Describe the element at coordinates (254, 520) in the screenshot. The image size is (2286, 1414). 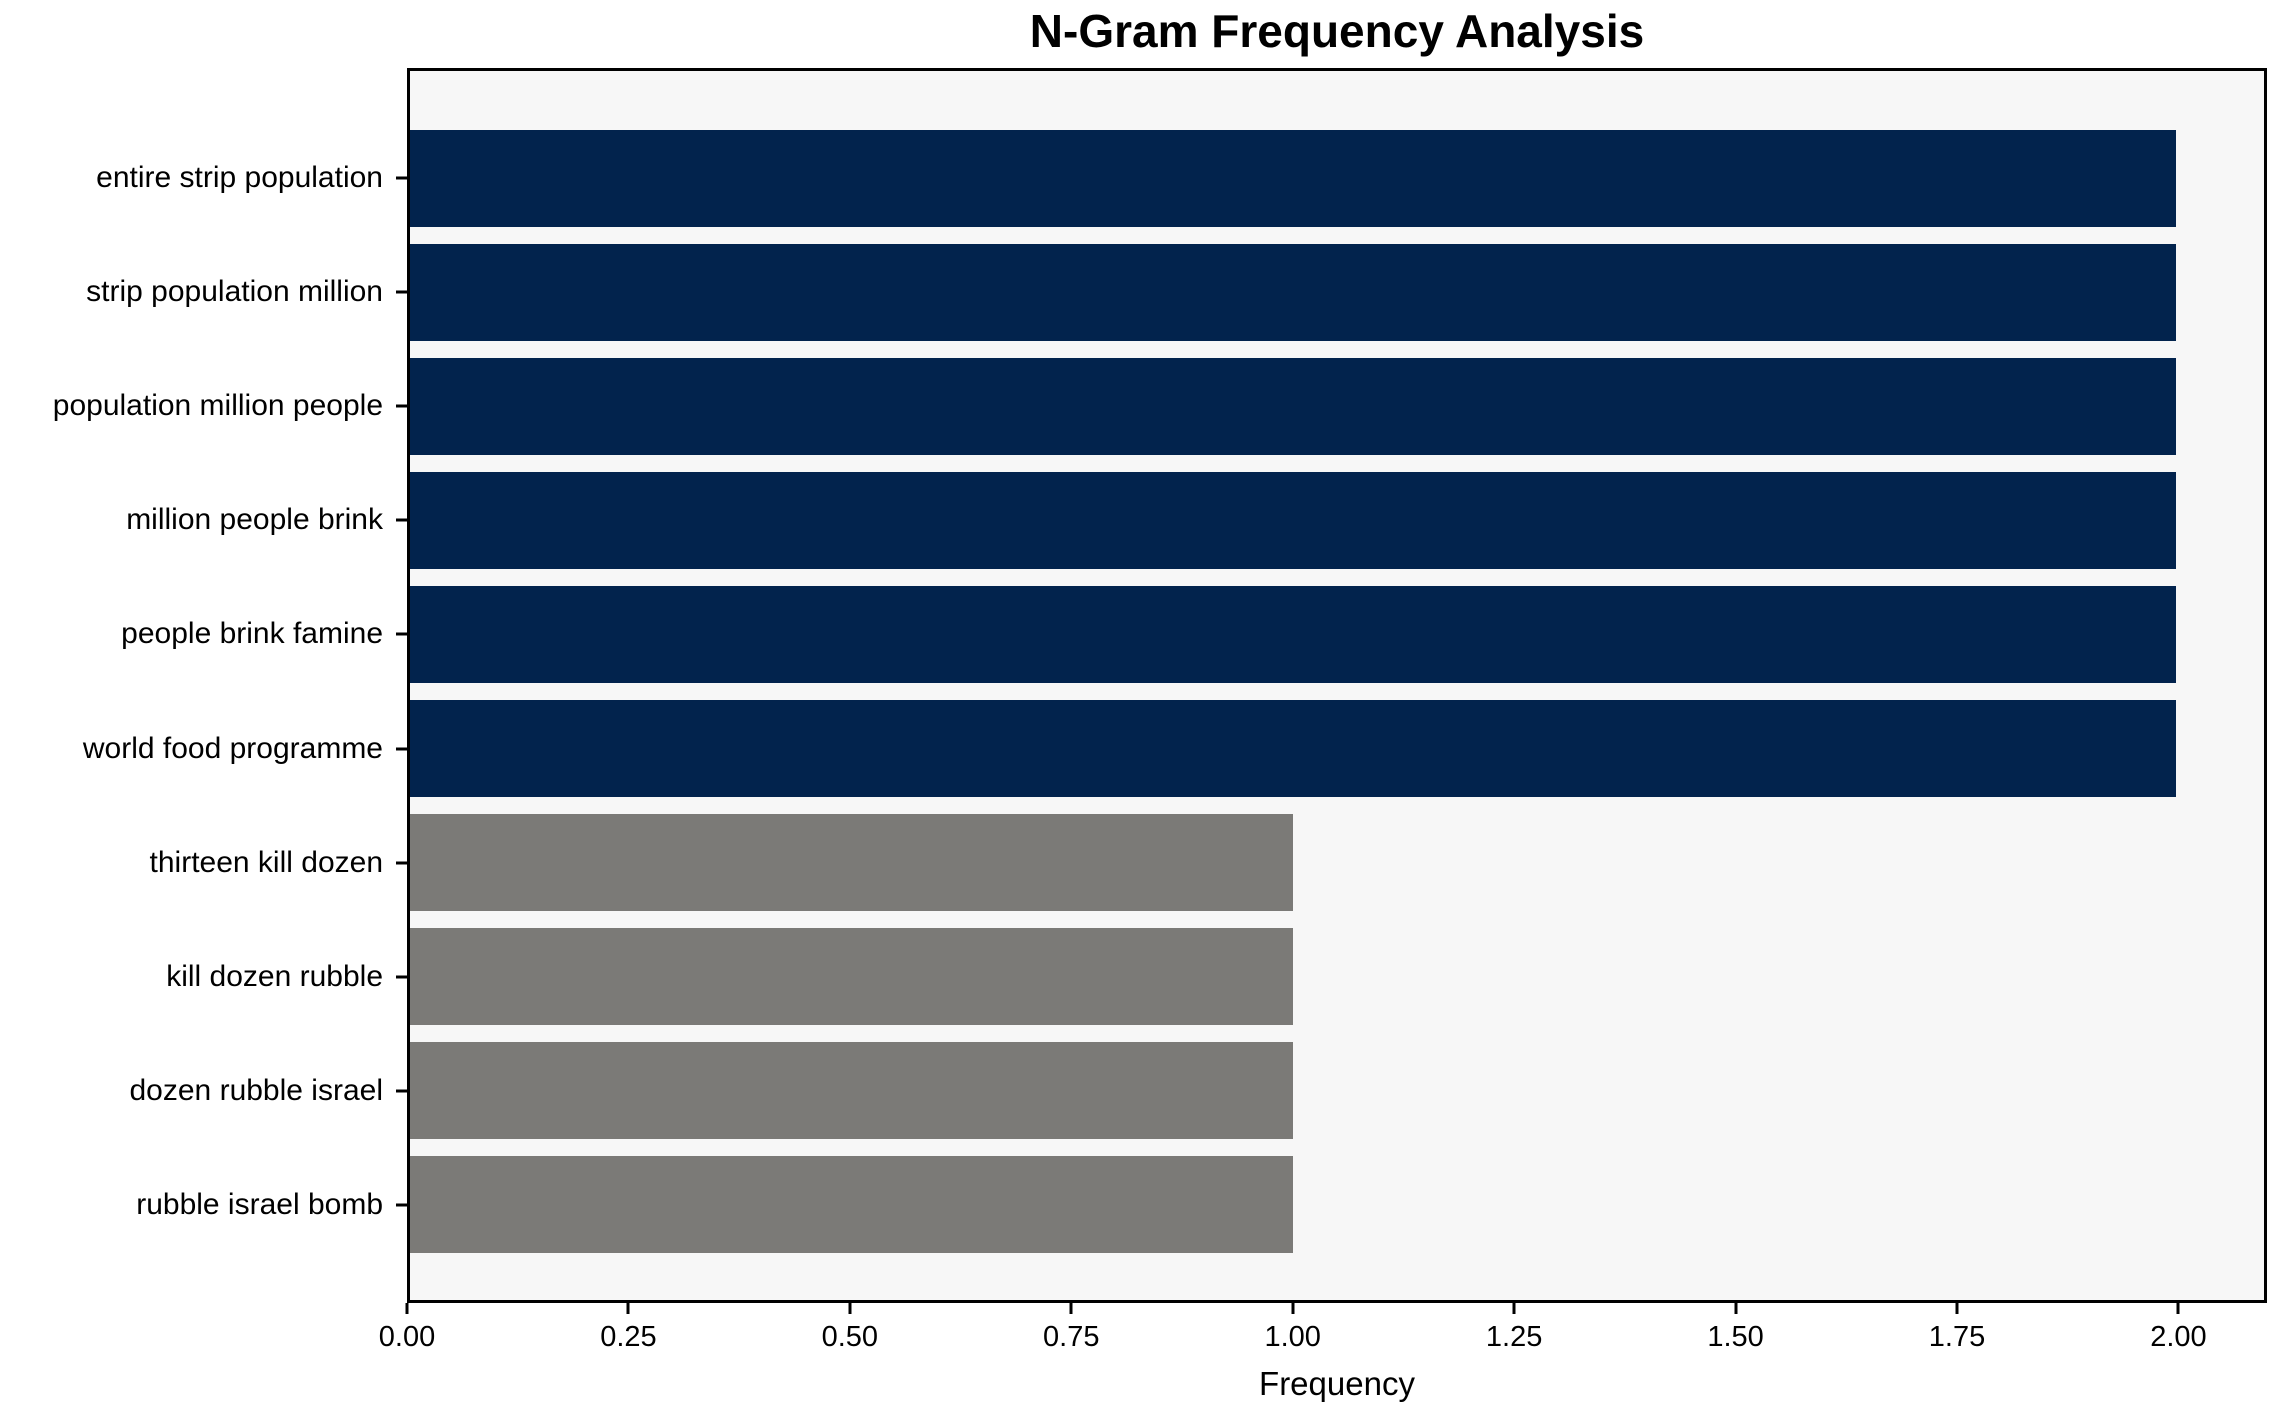
I see `y-axis-label: million people brink` at that location.